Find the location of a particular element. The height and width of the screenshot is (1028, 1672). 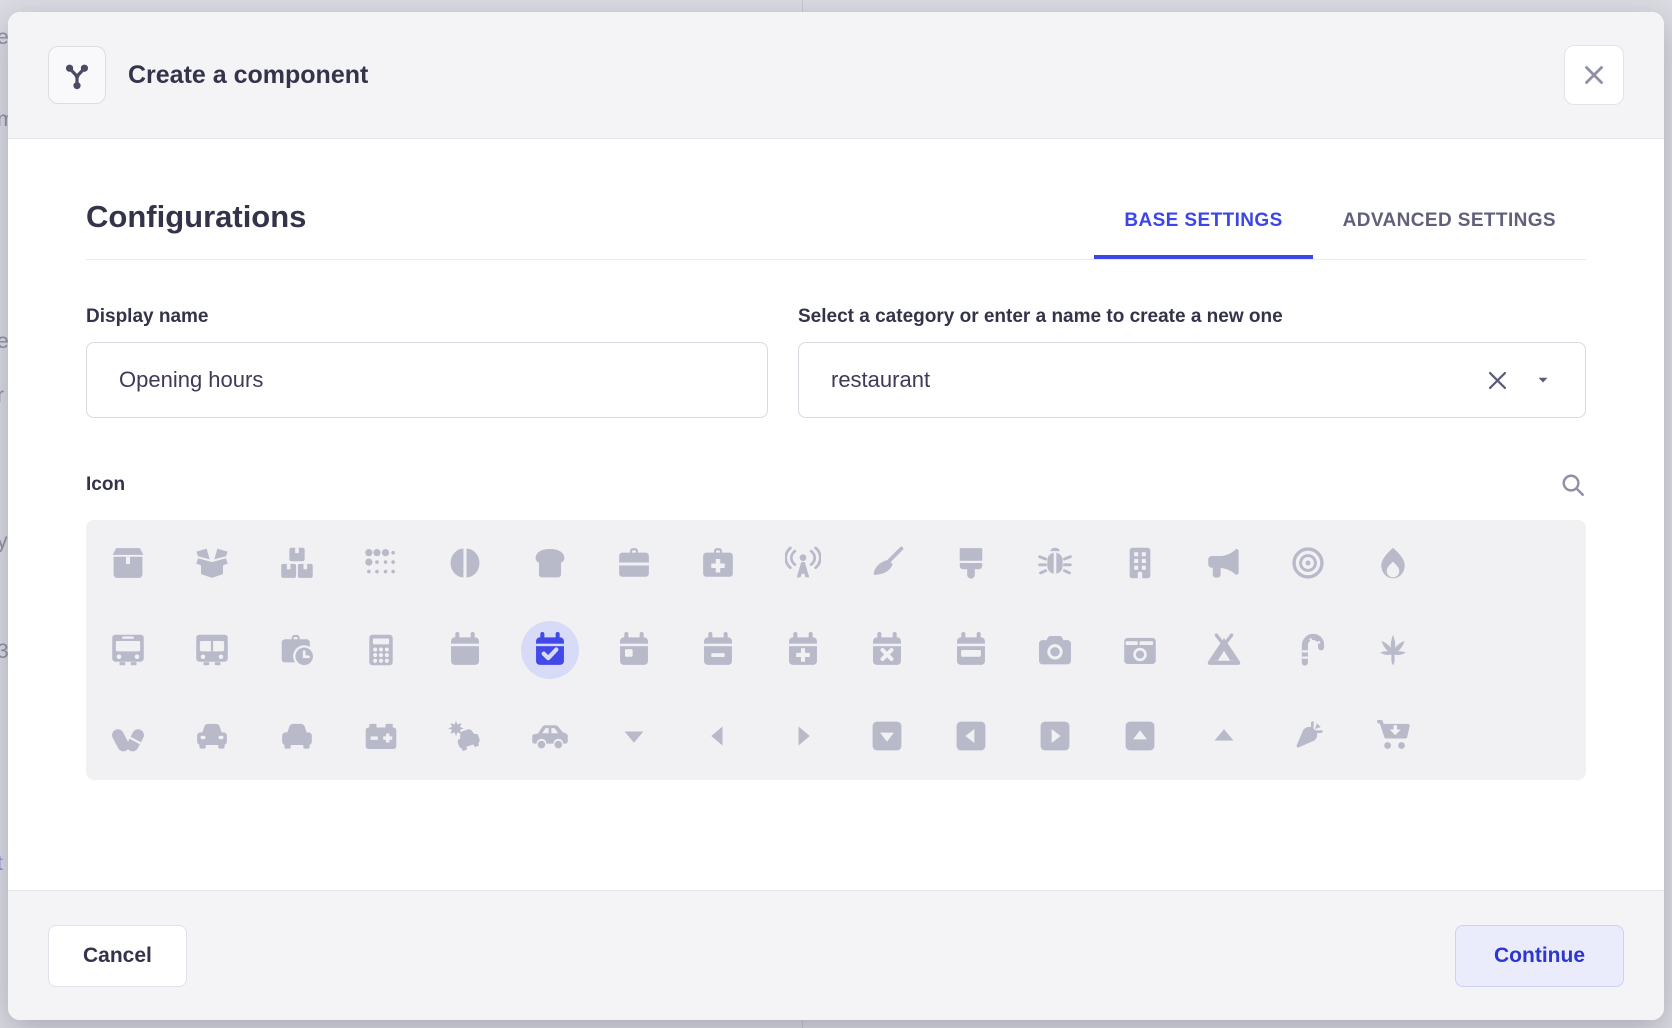

clear-x-icon is located at coordinates (1497, 380).